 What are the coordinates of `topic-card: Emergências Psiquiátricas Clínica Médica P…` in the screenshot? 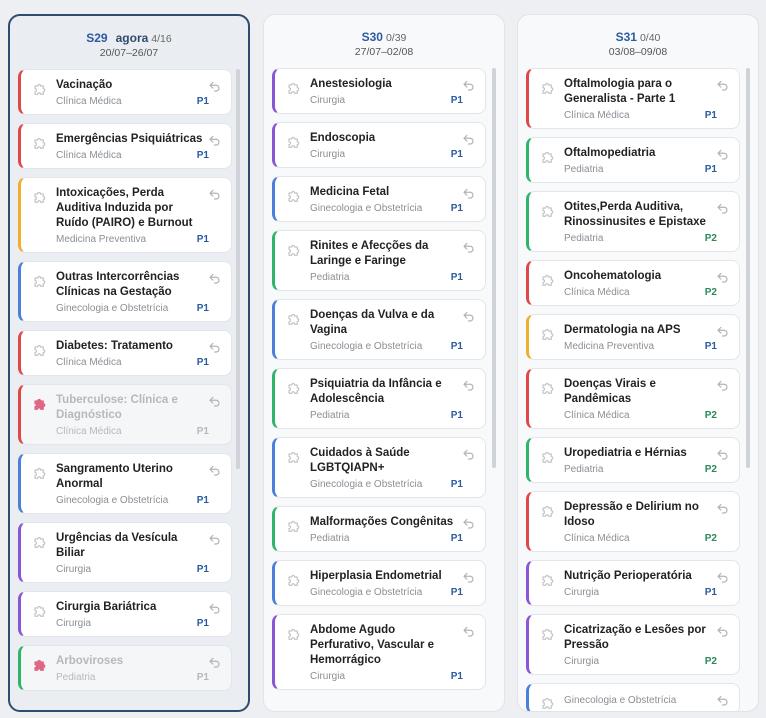 It's located at (125, 146).